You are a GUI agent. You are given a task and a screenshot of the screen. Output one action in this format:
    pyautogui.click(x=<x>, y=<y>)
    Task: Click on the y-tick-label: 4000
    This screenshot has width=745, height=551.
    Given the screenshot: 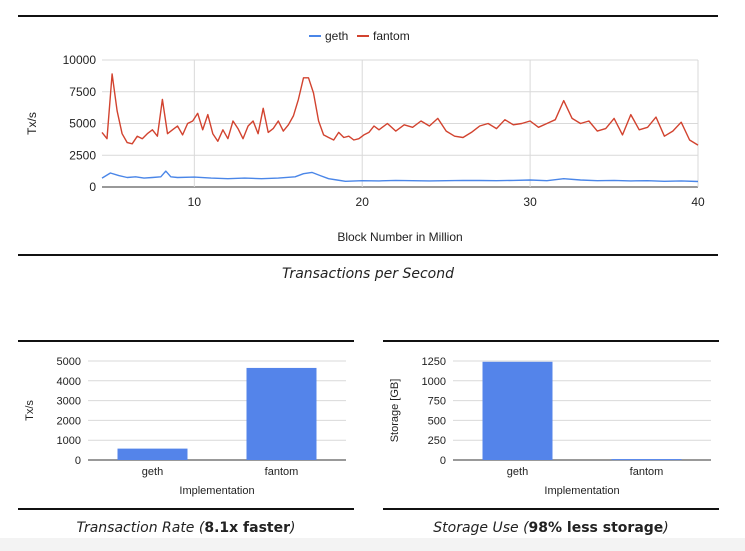 What is the action you would take?
    pyautogui.click(x=69, y=382)
    